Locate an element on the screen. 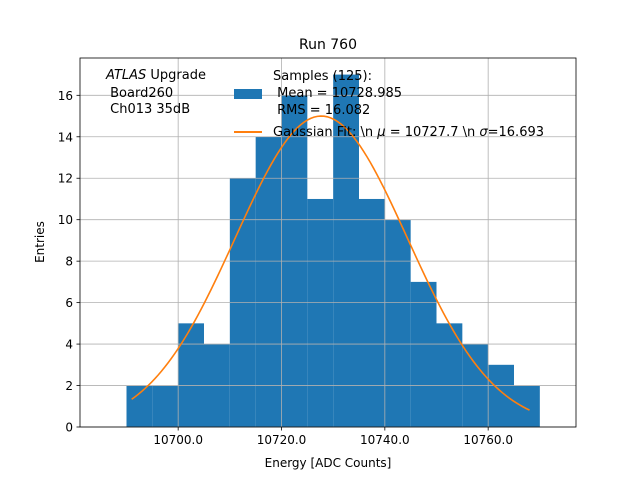 The width and height of the screenshot is (640, 480). legend-fit-sigma-symbol: σ is located at coordinates (483, 132).